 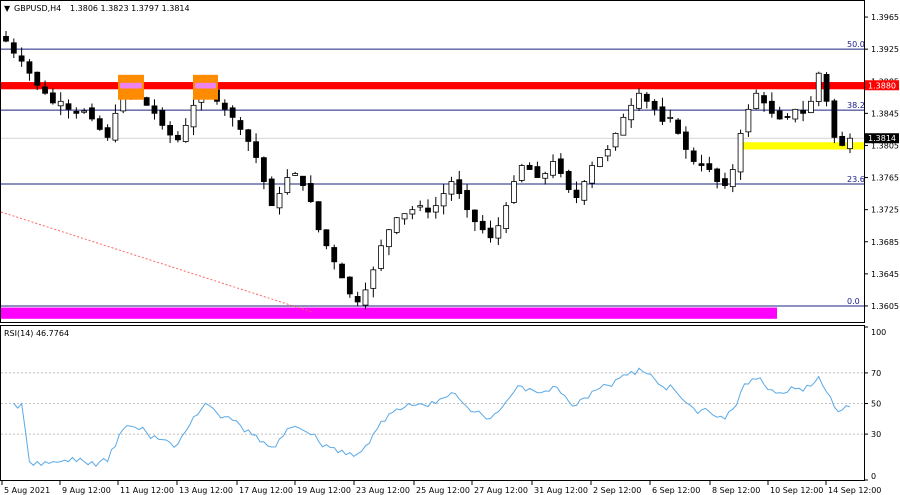 What do you see at coordinates (156, 262) in the screenshot?
I see `trend-line` at bounding box center [156, 262].